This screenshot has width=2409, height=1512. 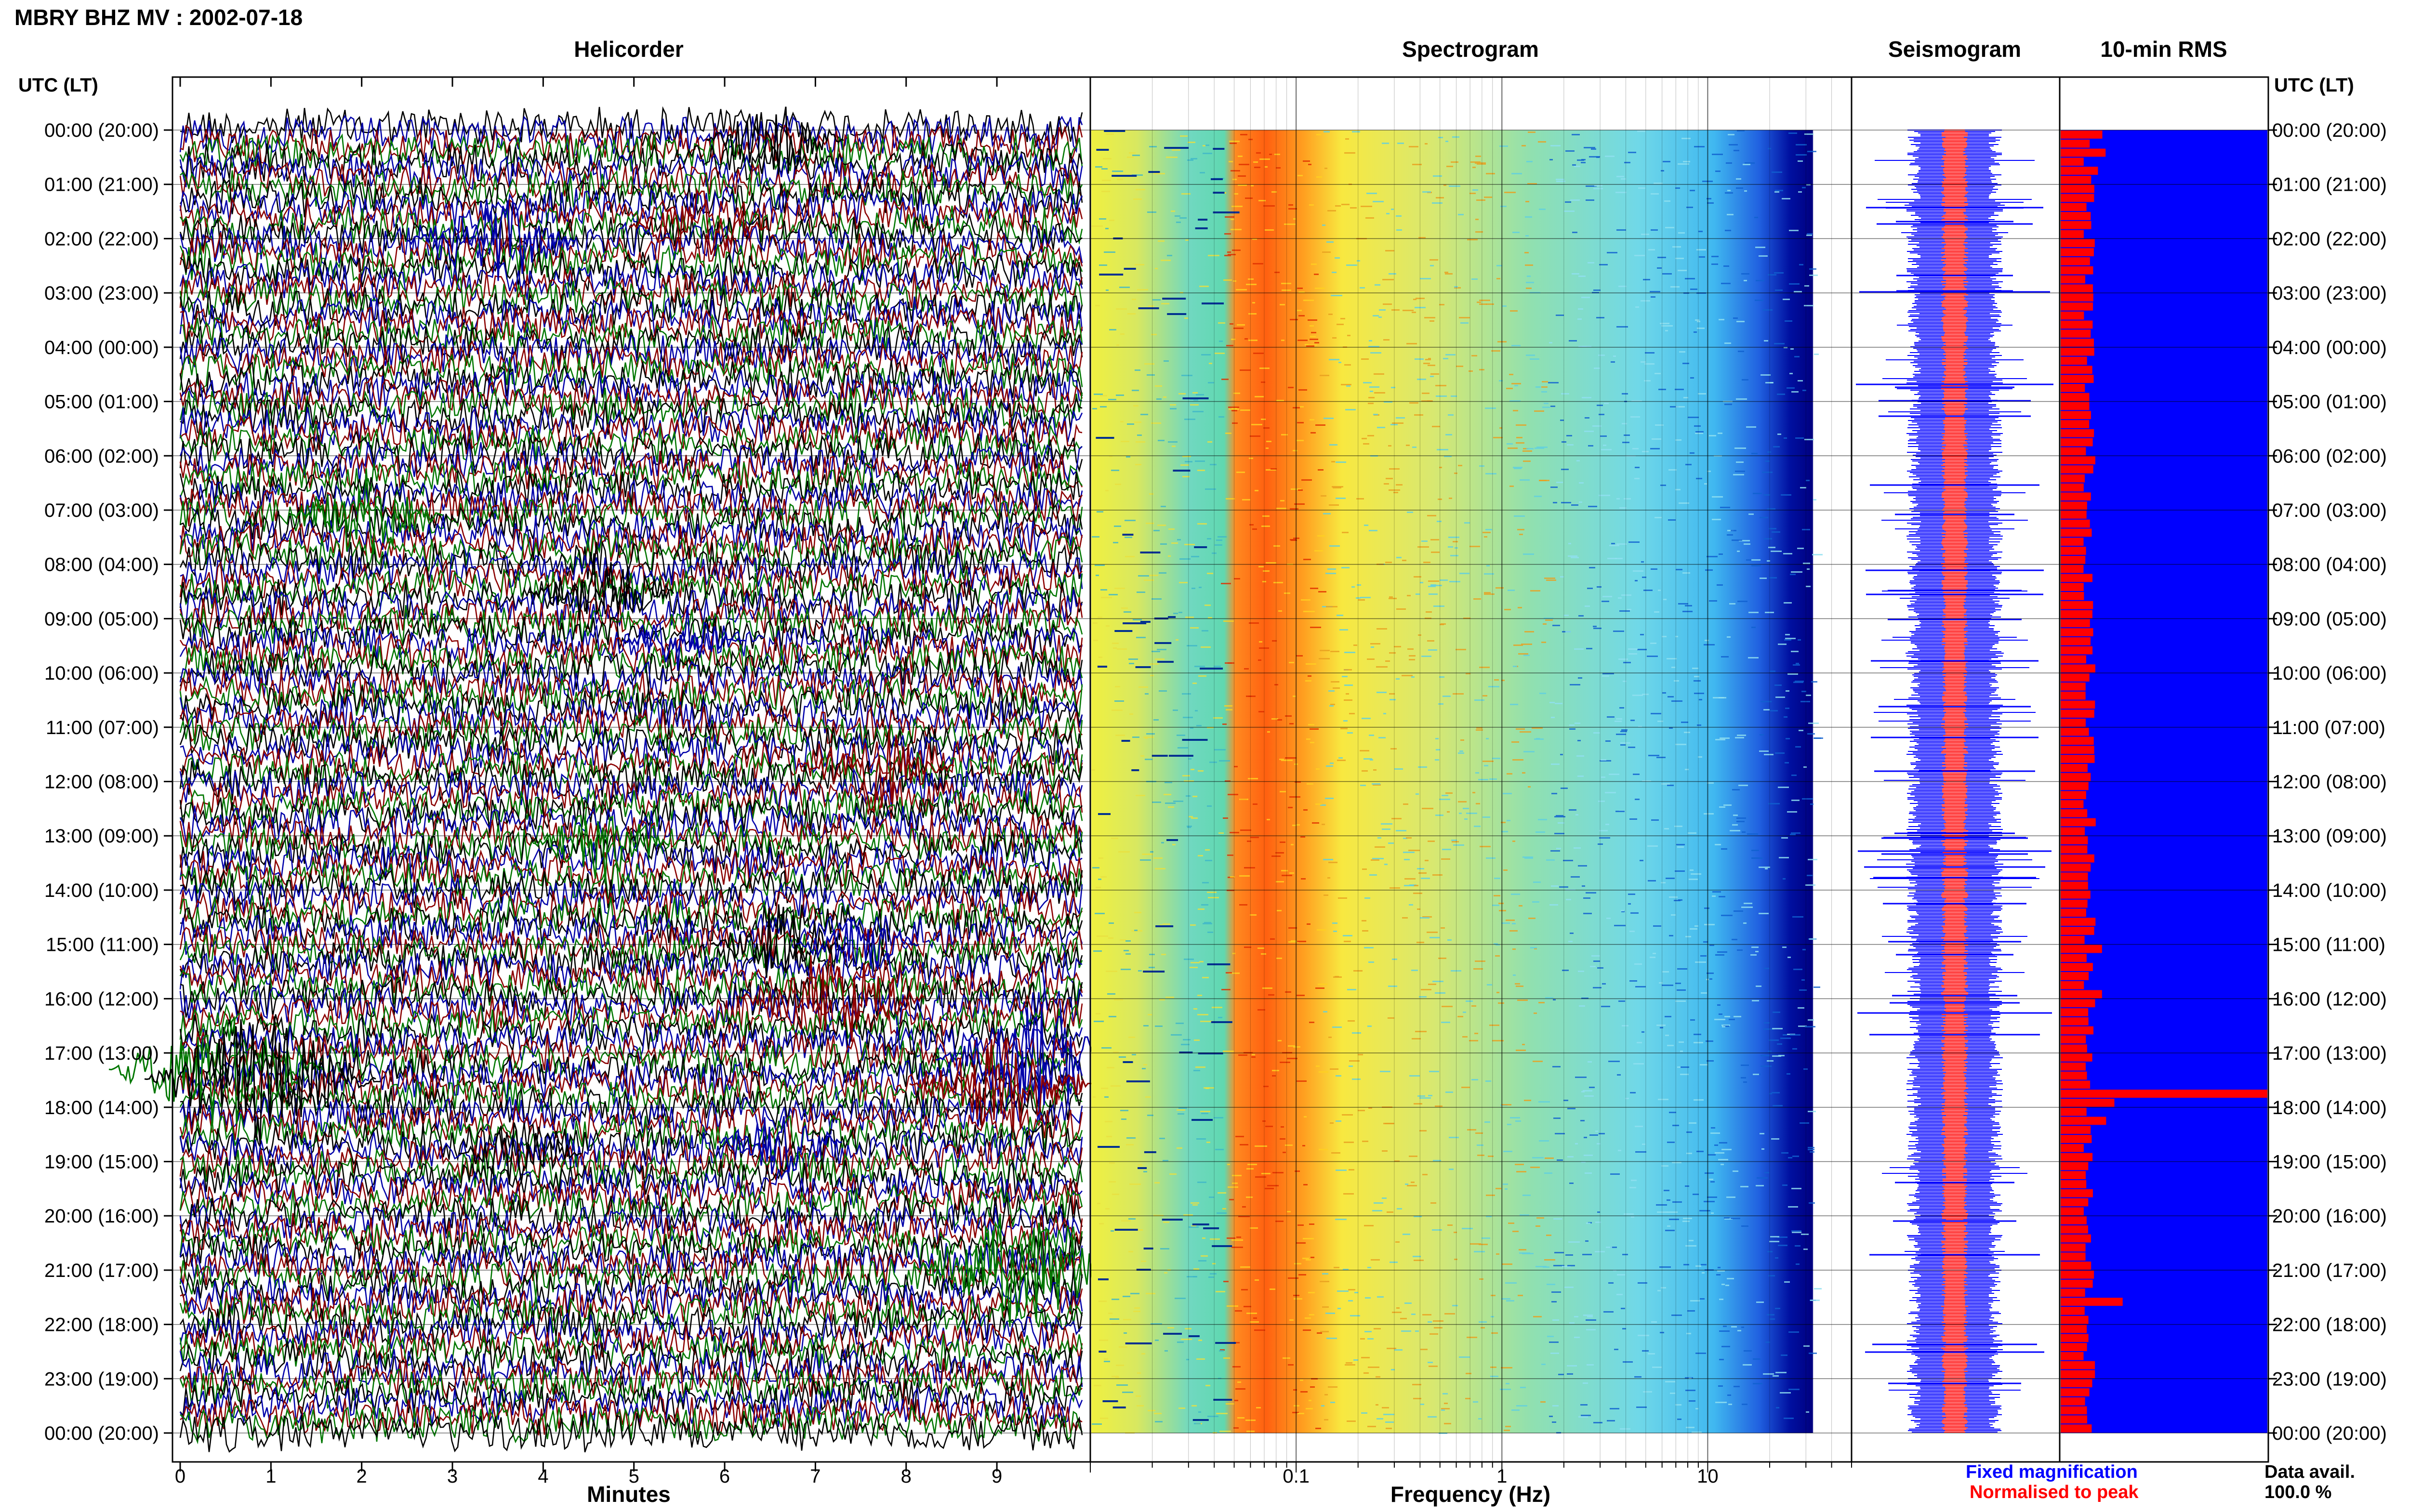 I want to click on time-tick-left-6: 06:00 (02:00), so click(x=101, y=456).